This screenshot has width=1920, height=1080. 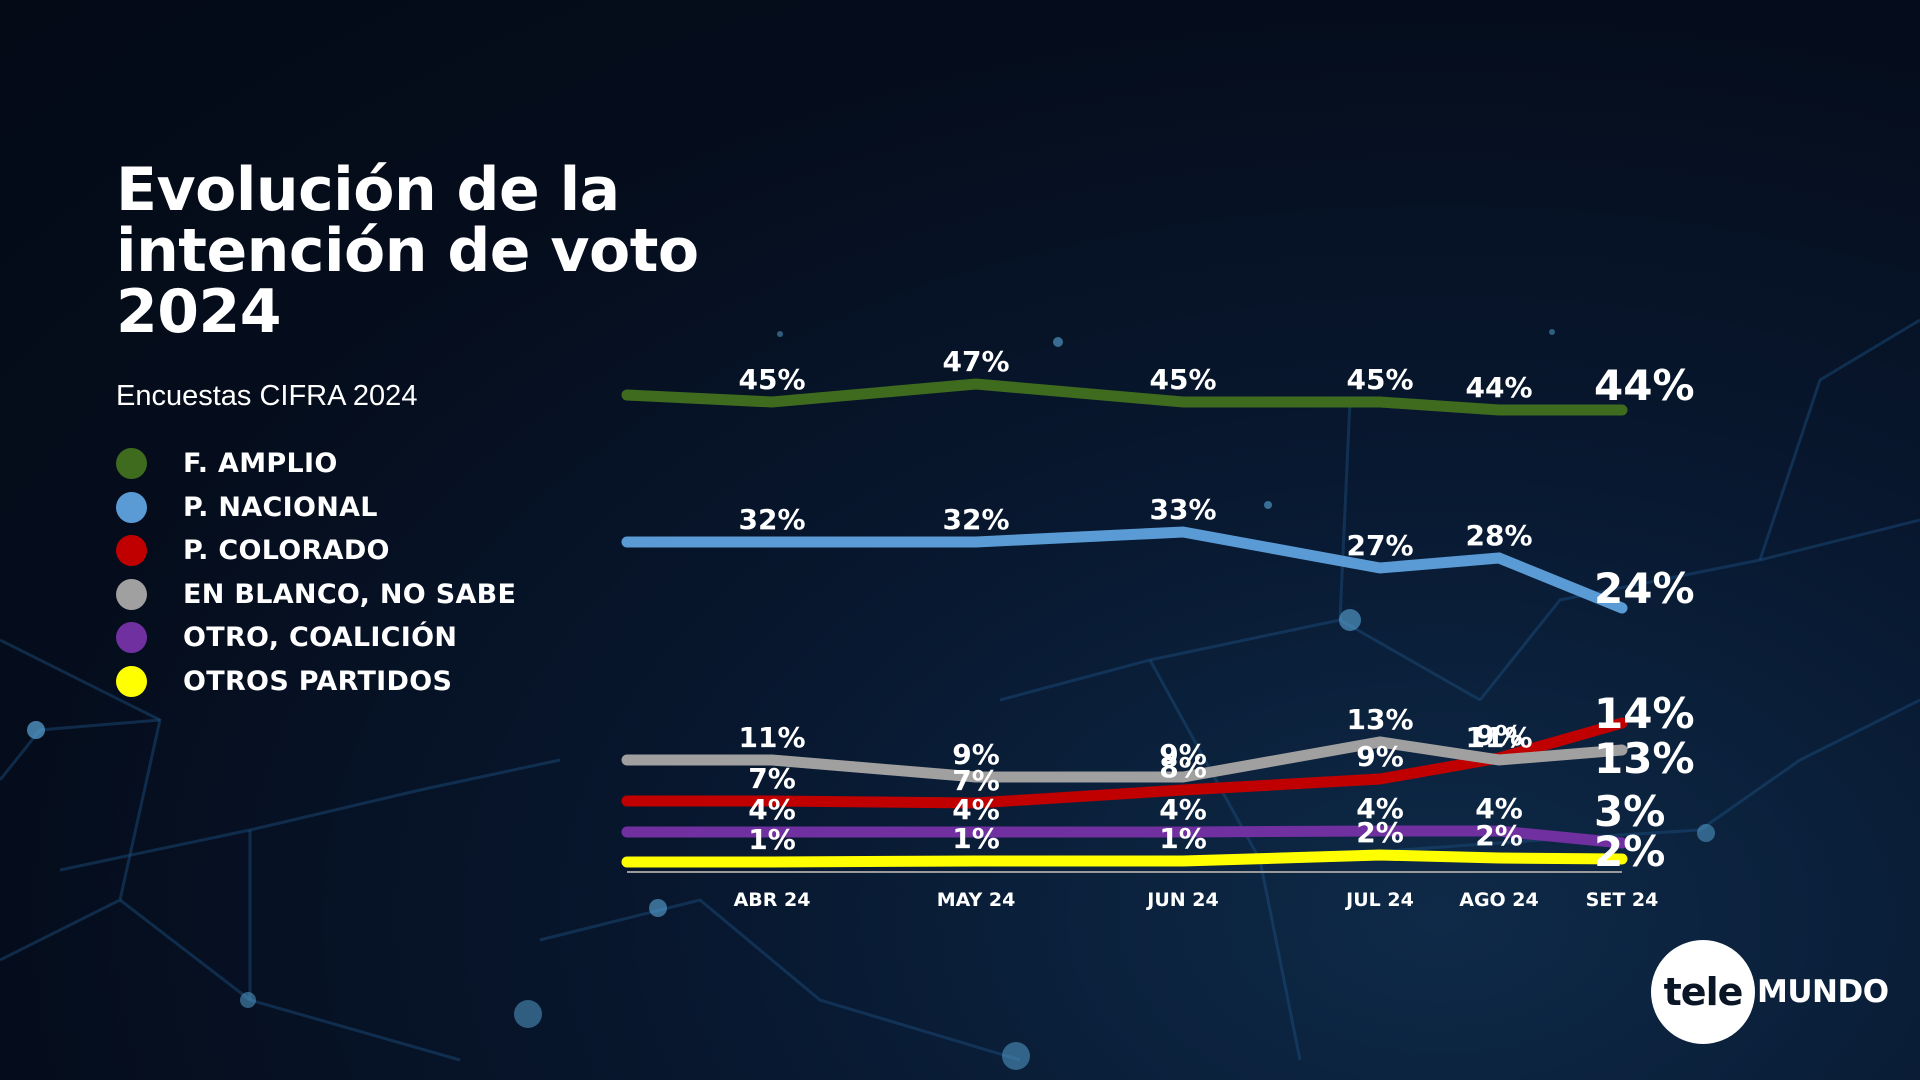 I want to click on data-label-p-colorado-1: 7%, so click(x=772, y=778).